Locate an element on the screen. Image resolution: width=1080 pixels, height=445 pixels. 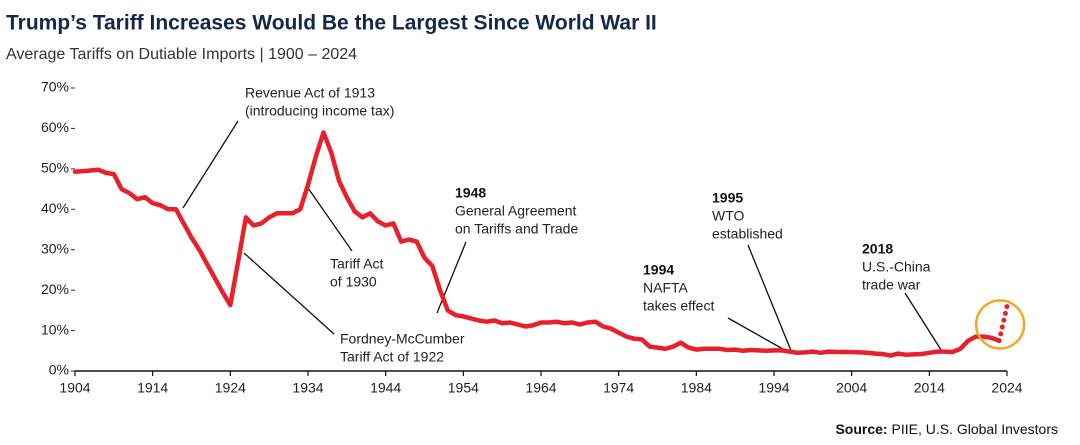
x-tick-label: 1984 is located at coordinates (696, 388).